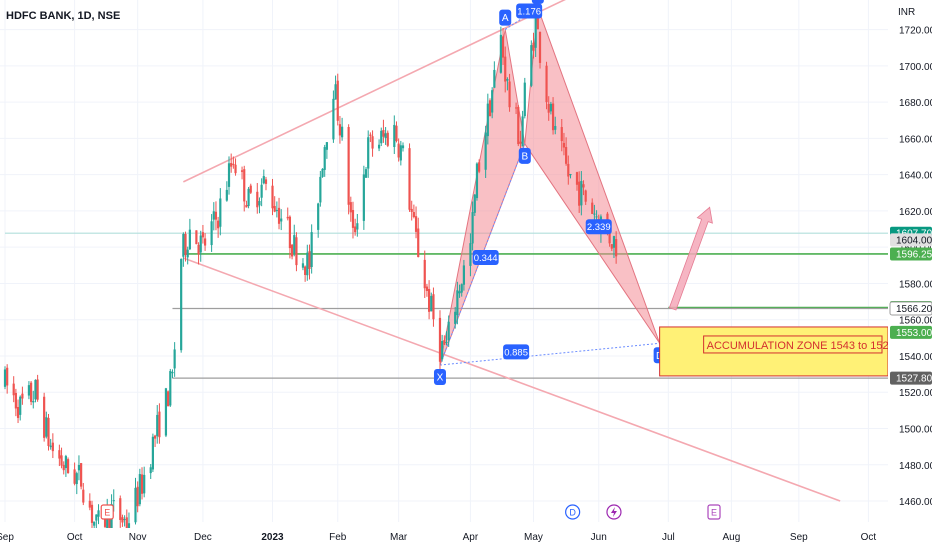 The height and width of the screenshot is (550, 932). Describe the element at coordinates (915, 212) in the screenshot. I see `price-tick-label: 1620.00` at that location.